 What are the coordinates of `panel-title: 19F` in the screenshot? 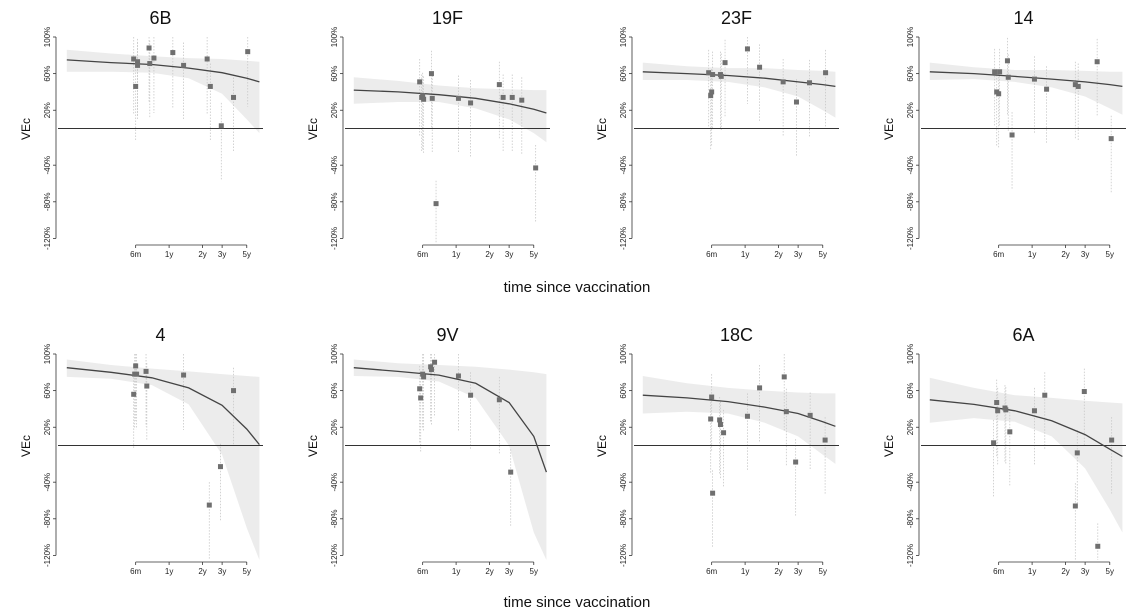 It's located at (447, 18).